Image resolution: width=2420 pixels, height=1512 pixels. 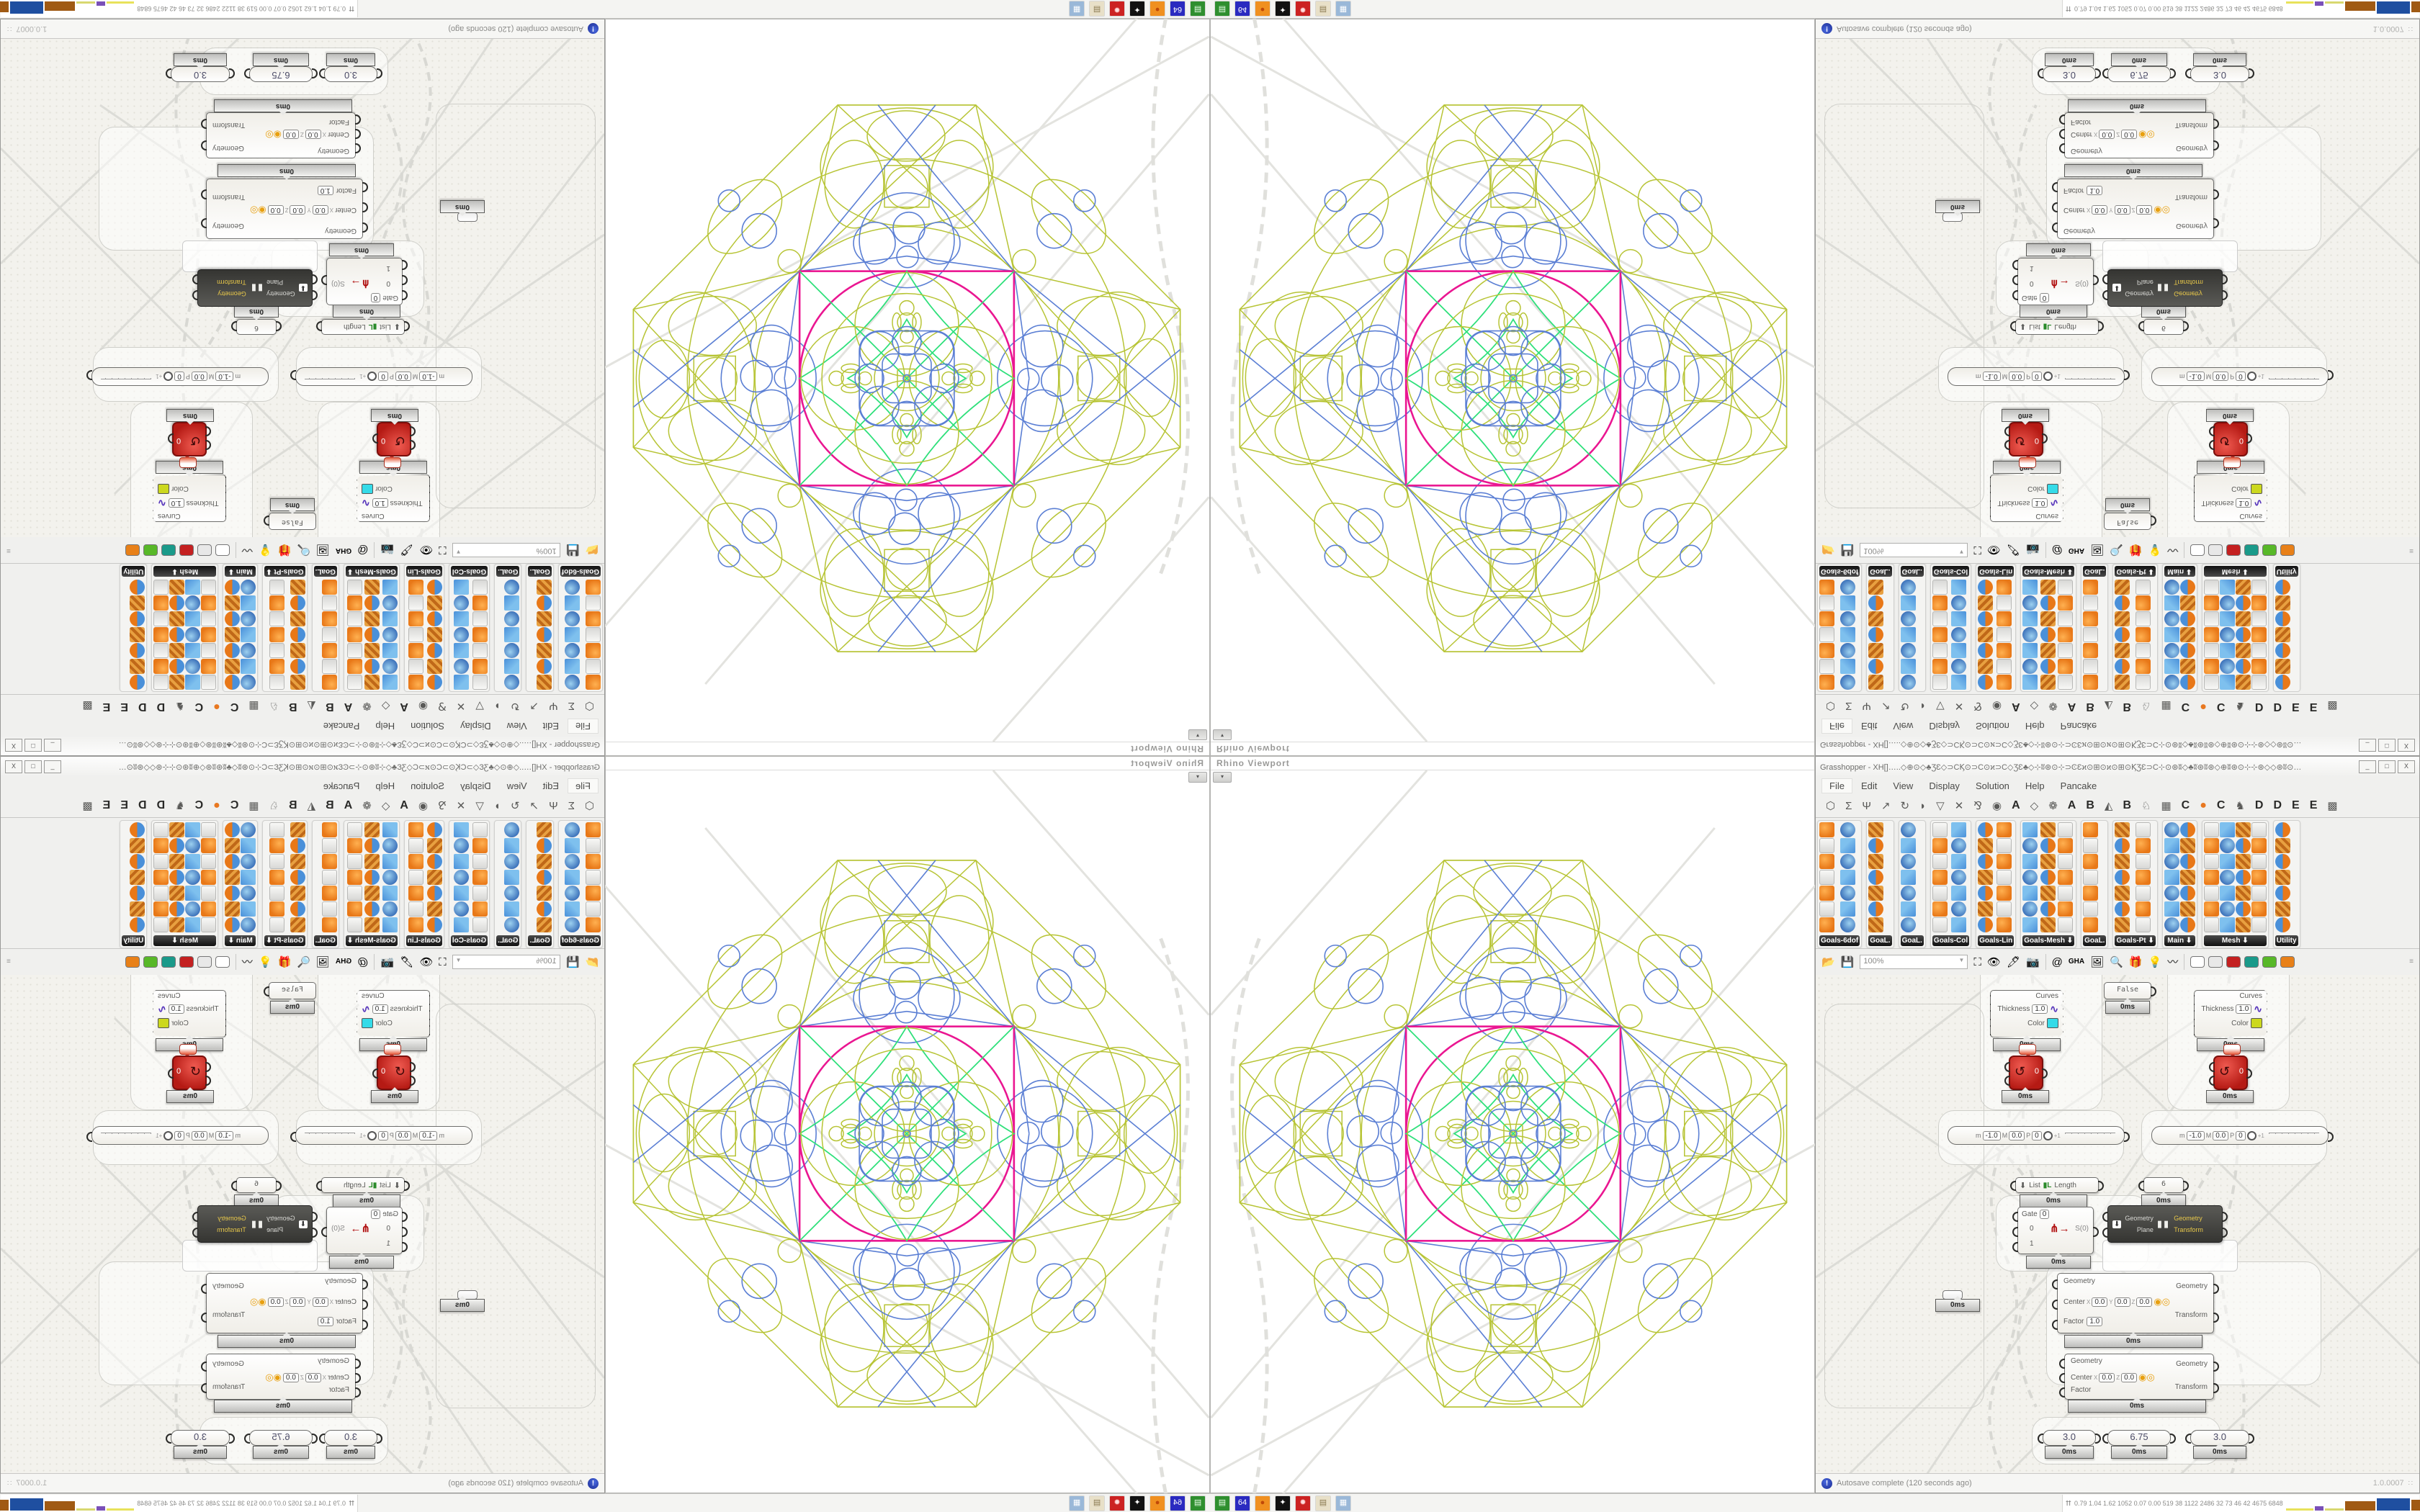 What do you see at coordinates (53, 745) in the screenshot?
I see `minimize-button: _` at bounding box center [53, 745].